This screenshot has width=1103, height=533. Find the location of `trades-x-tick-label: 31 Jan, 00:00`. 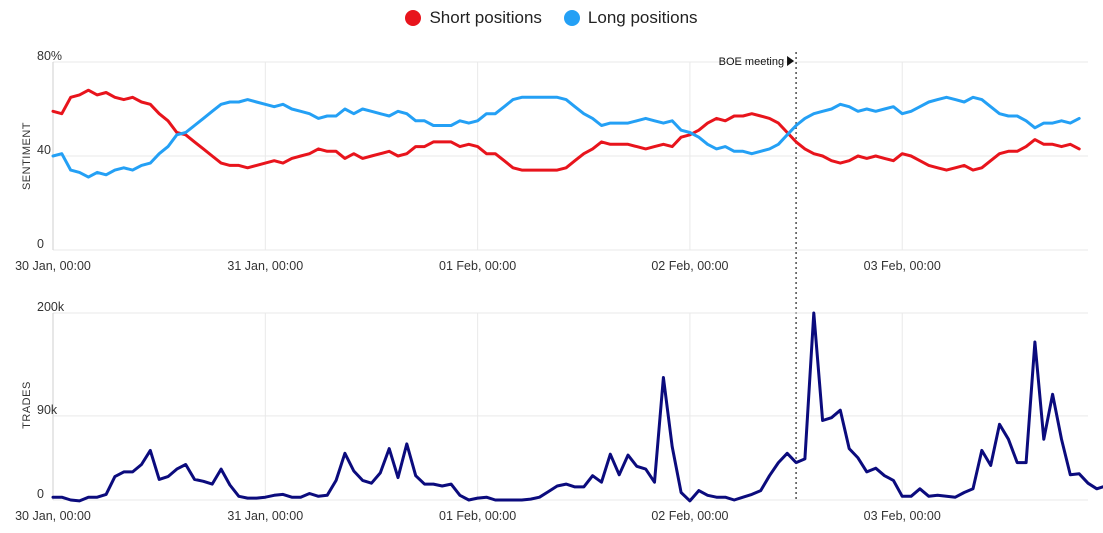

trades-x-tick-label: 31 Jan, 00:00 is located at coordinates (265, 516).